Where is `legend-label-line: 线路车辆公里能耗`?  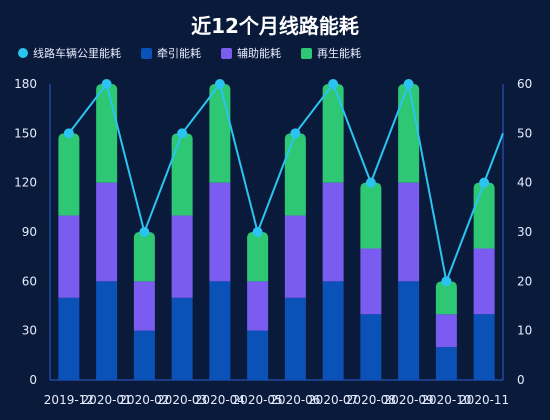 legend-label-line: 线路车辆公里能耗 is located at coordinates (77, 53).